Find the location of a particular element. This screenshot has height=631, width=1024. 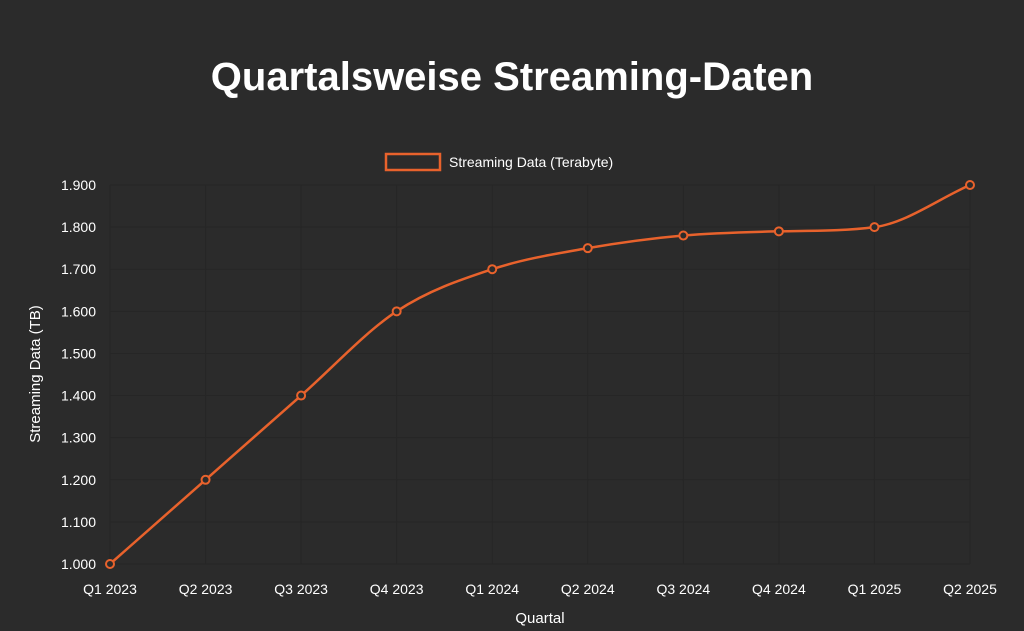

x-tick-label: Q4 2023 is located at coordinates (397, 589).